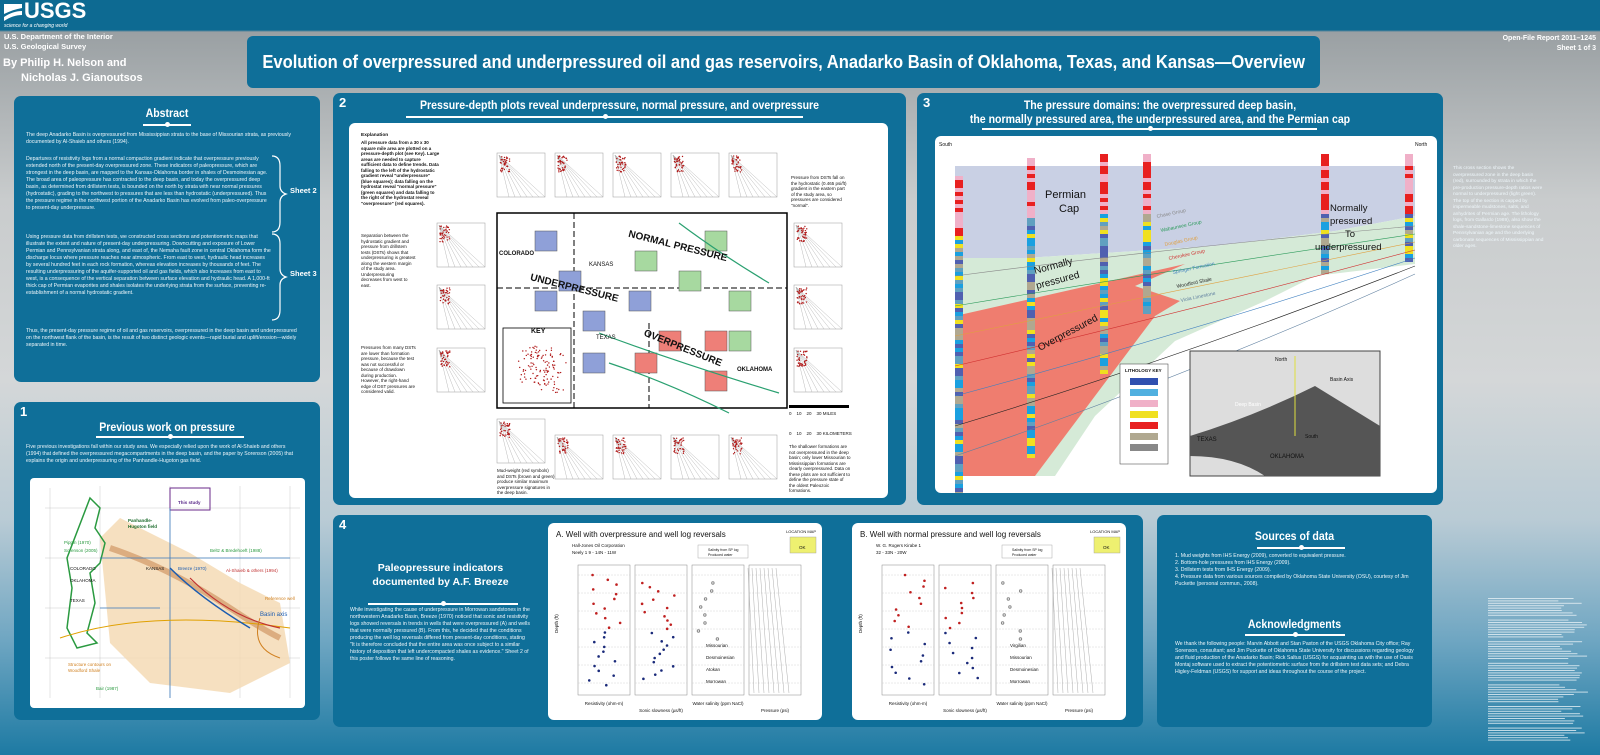 This screenshot has width=1600, height=755. Describe the element at coordinates (1024, 669) in the screenshot. I see `chart-label: Desmoinesian` at that location.